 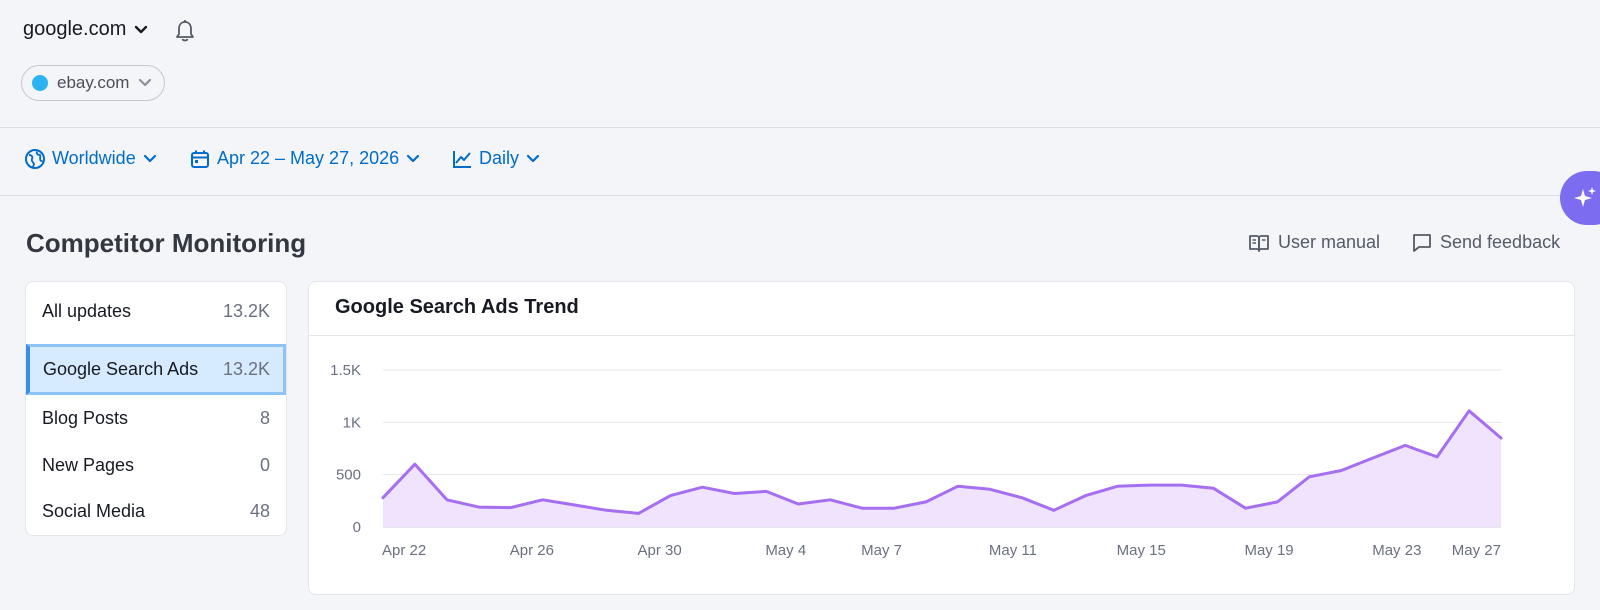 I want to click on send-feedback-link: Send feedback, so click(x=1486, y=242).